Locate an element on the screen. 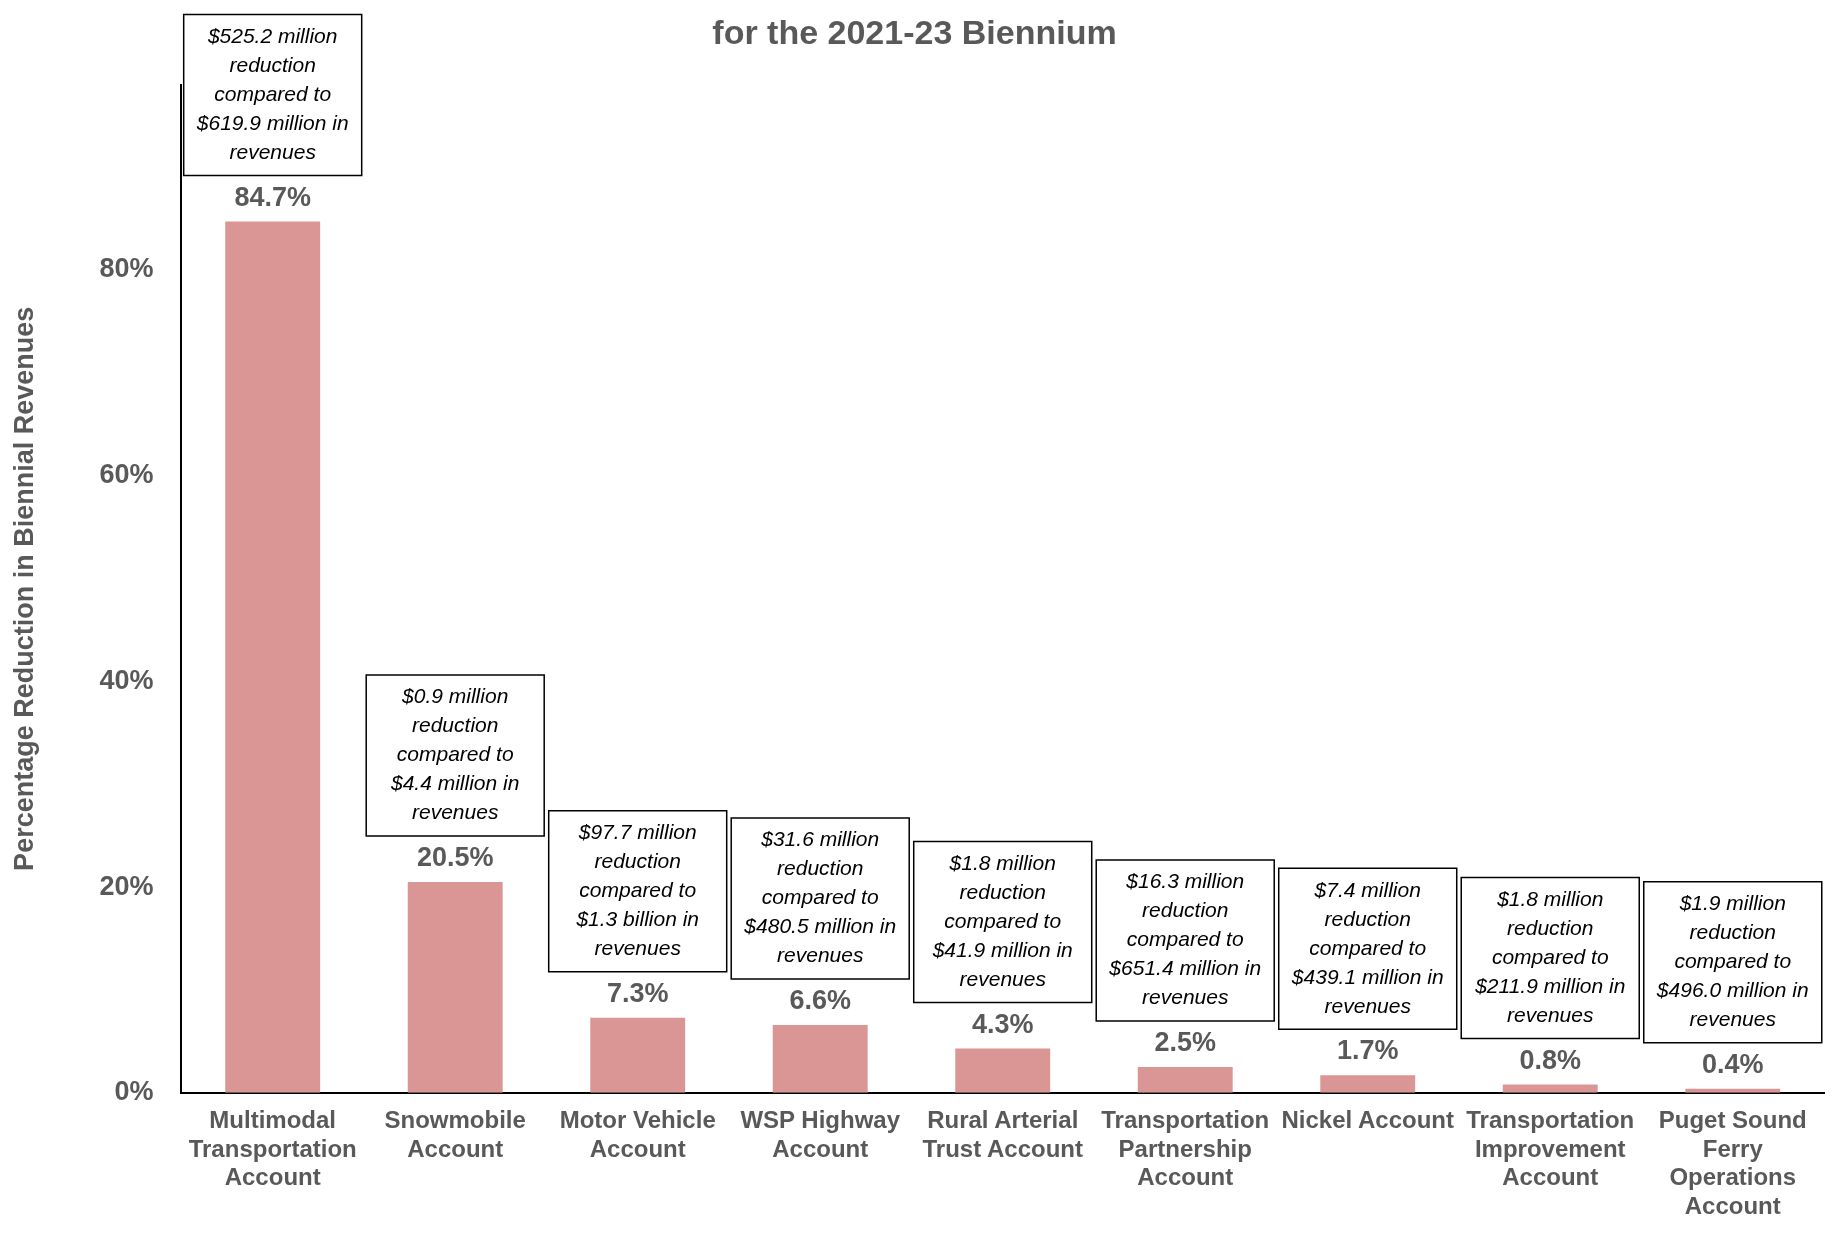  data-label: 84.7% is located at coordinates (272, 196).